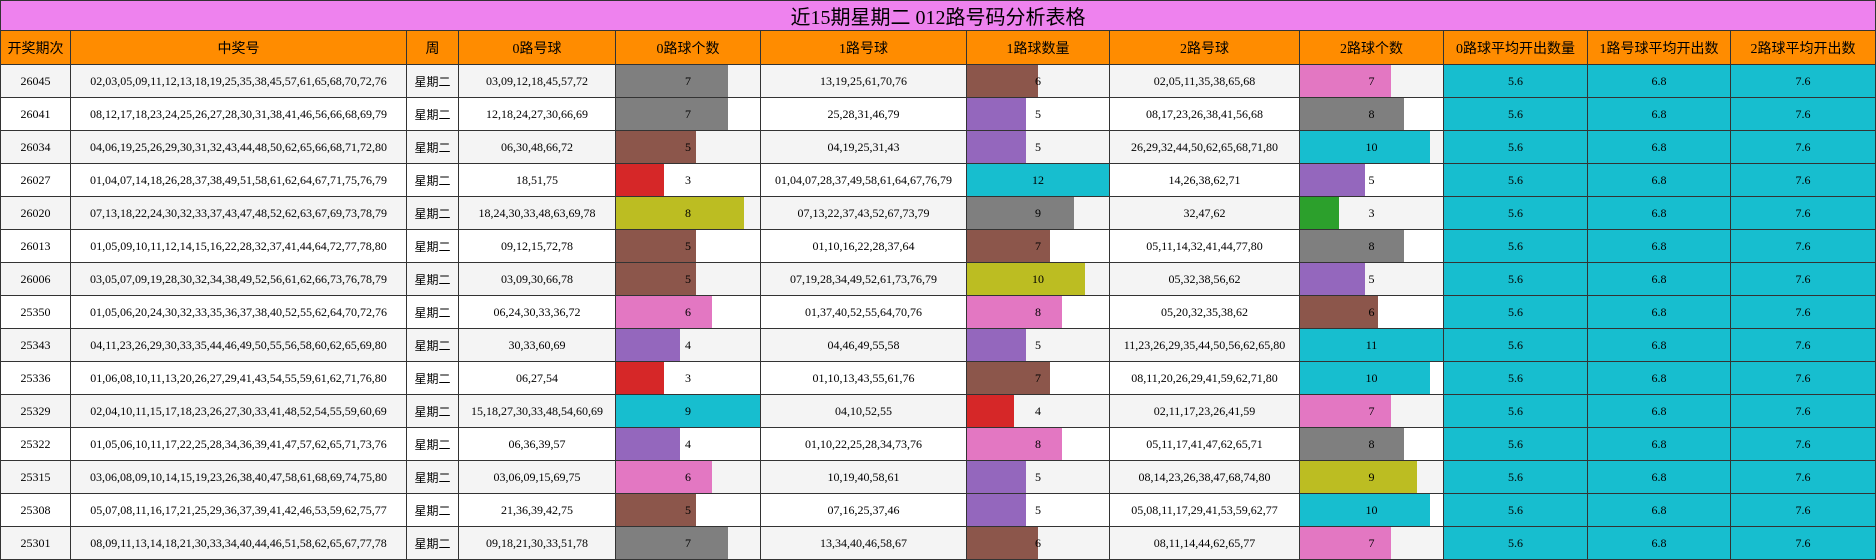 The width and height of the screenshot is (1876, 560). What do you see at coordinates (537, 444) in the screenshot?
I see `table-cell: 06,36,39,57` at bounding box center [537, 444].